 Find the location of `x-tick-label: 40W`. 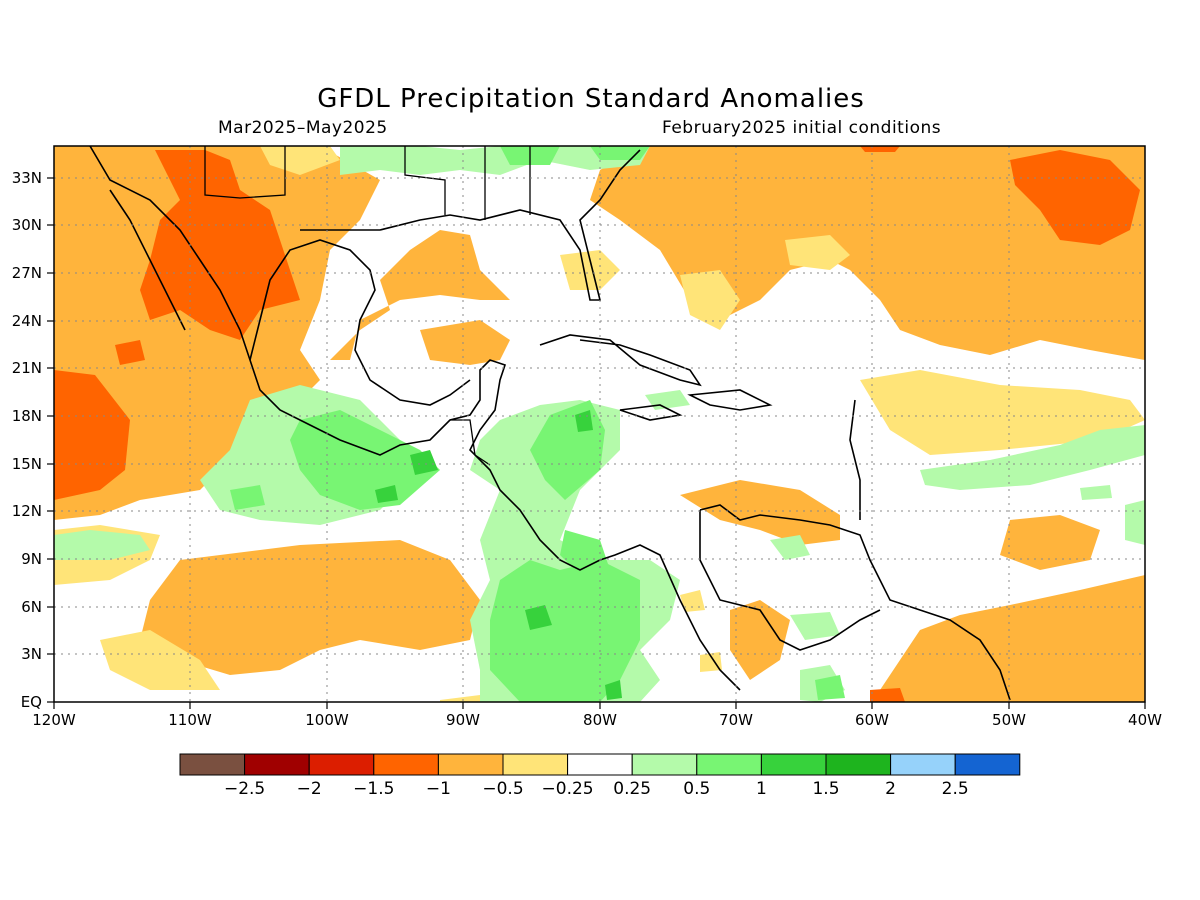

x-tick-label: 40W is located at coordinates (1145, 720).